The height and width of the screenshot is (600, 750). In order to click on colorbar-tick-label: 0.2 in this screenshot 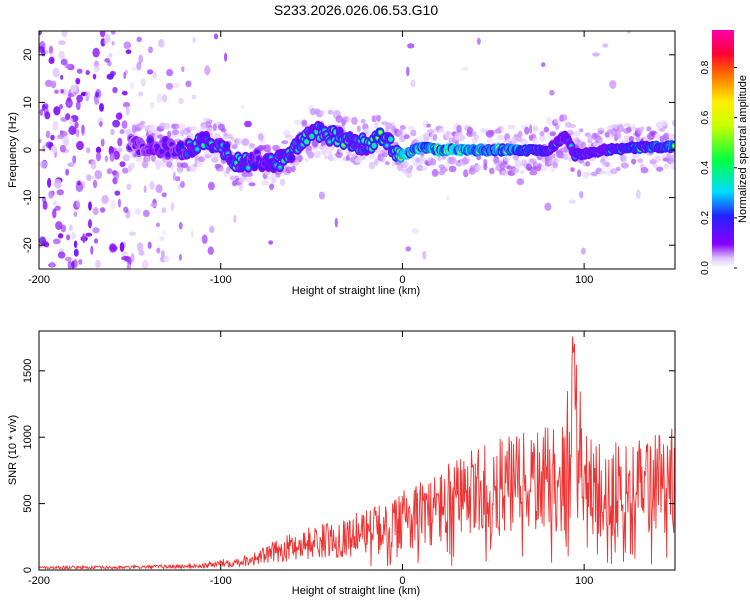, I will do `click(705, 218)`.